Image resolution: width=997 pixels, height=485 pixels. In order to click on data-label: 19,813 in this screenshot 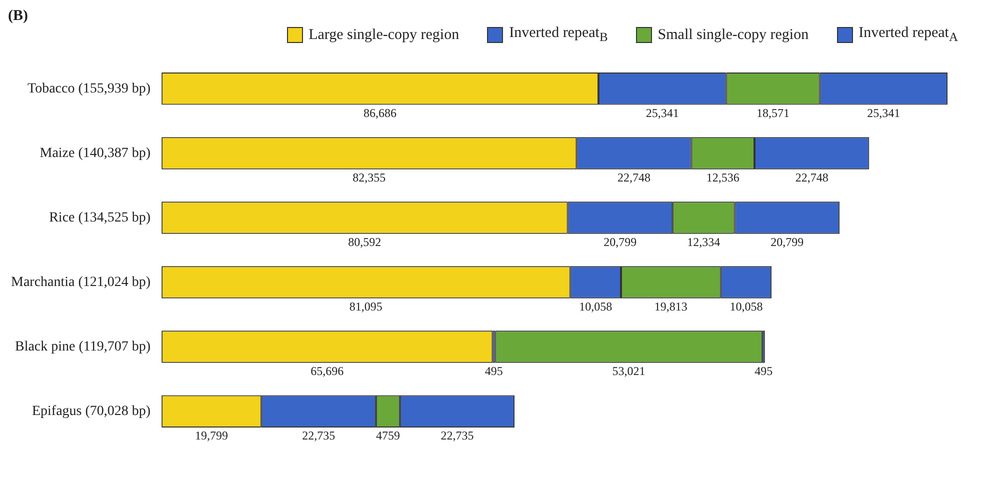, I will do `click(671, 307)`.